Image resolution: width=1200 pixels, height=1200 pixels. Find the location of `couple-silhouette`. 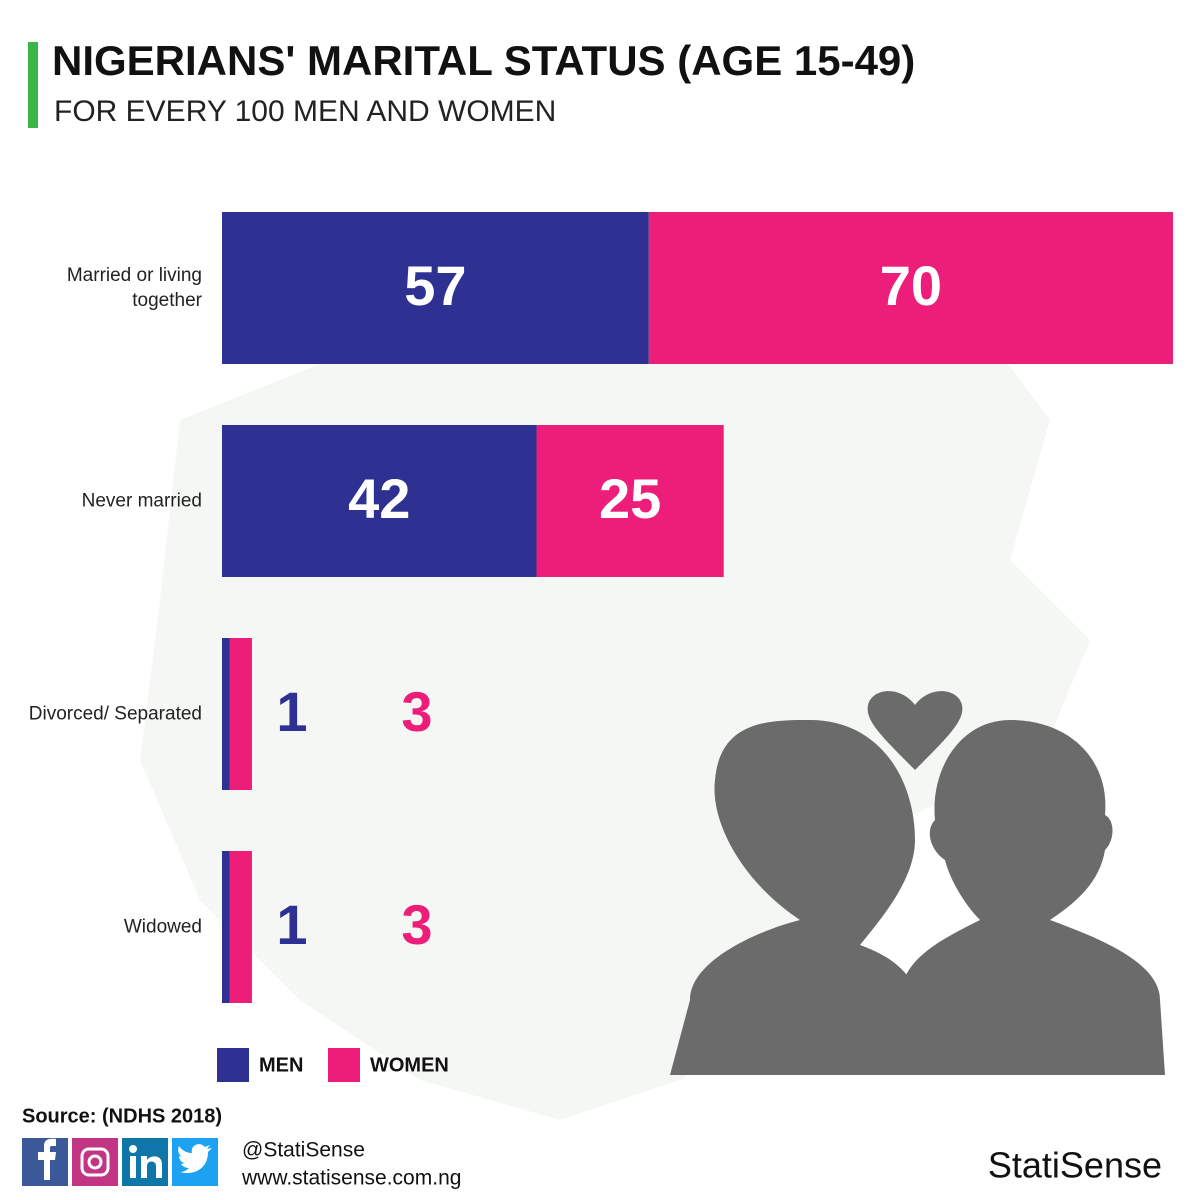

couple-silhouette is located at coordinates (917, 883).